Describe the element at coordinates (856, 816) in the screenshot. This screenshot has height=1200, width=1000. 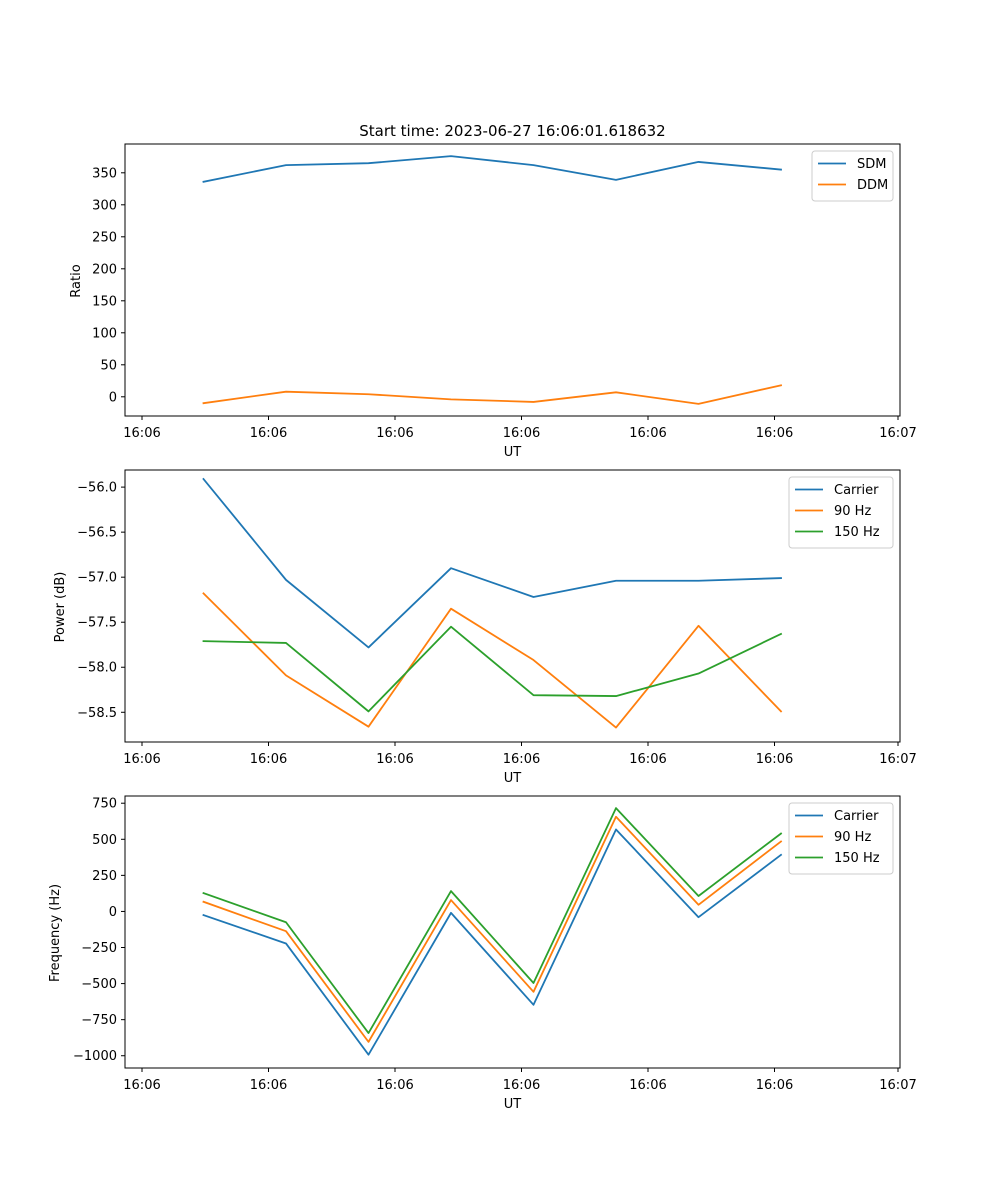
I see `frequency-legend-label: Carrier` at that location.